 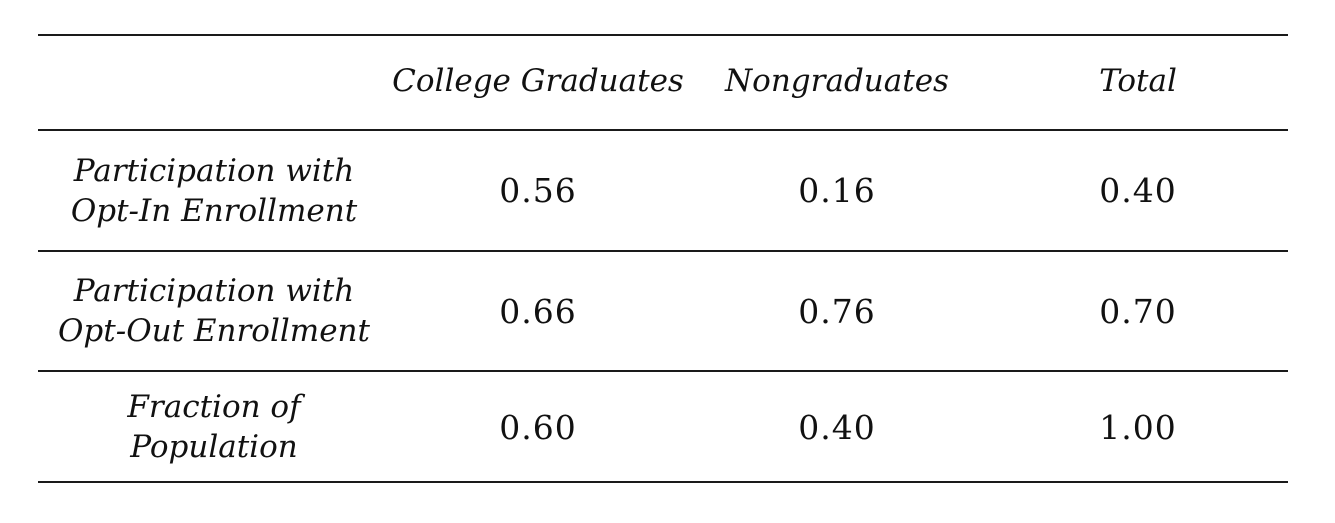 What do you see at coordinates (837, 81) in the screenshot?
I see `column-header-nongraduates: Nongraduates` at bounding box center [837, 81].